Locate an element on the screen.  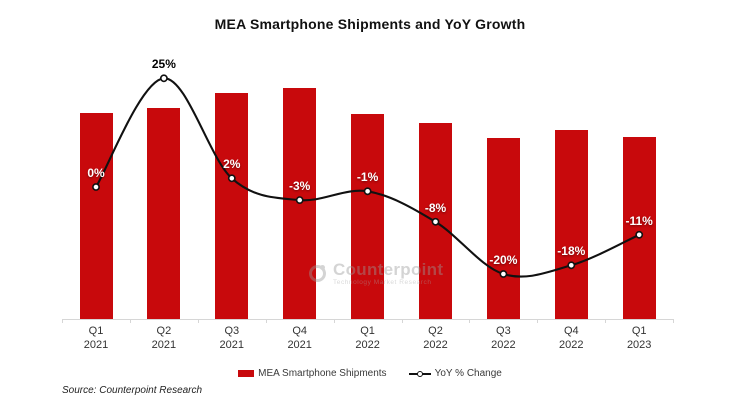
yoy-value-label-q2-2021: 25% is located at coordinates (163, 64).